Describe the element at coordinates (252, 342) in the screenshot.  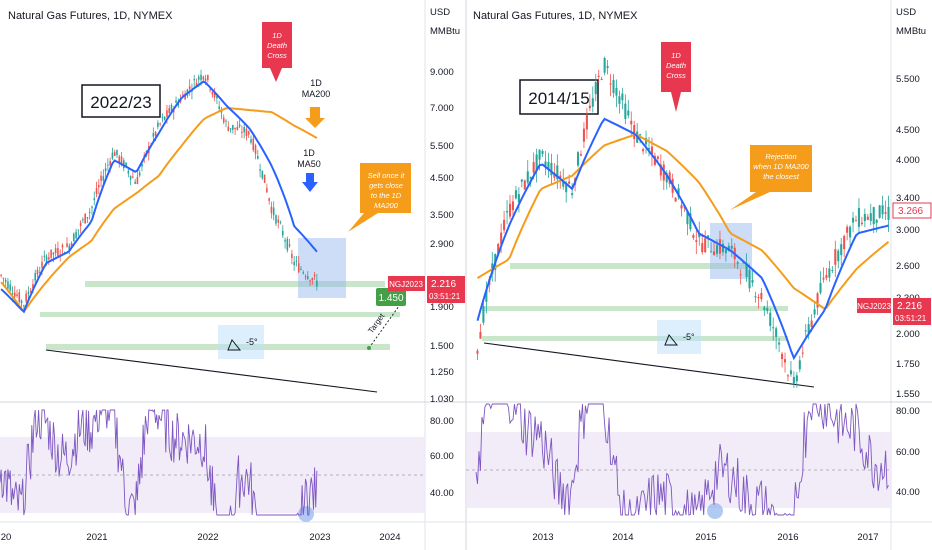
I see `angle-label-left: -5°` at that location.